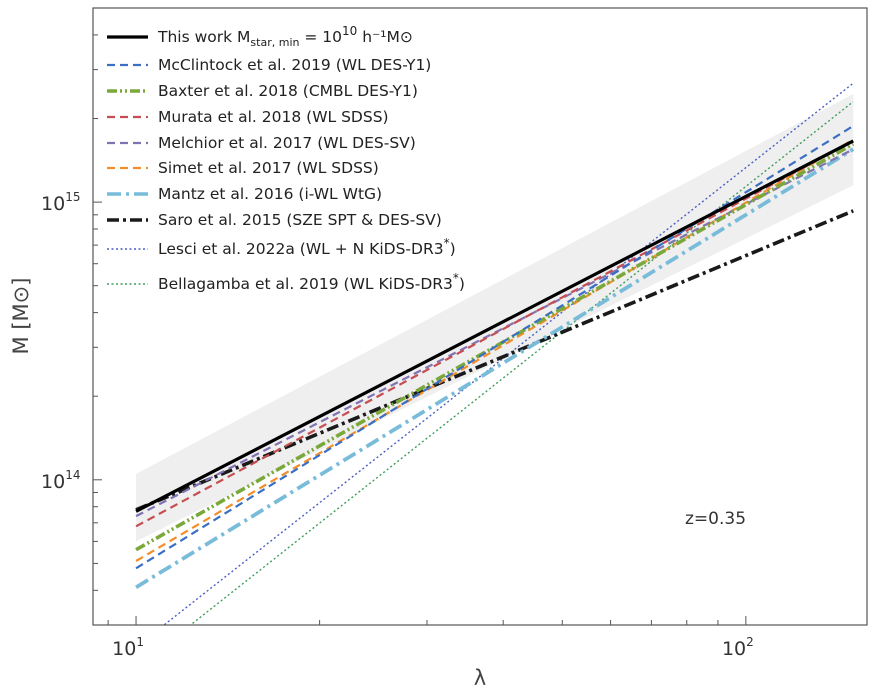 The height and width of the screenshot is (694, 878). Describe the element at coordinates (128, 647) in the screenshot. I see `x-tick-label-0: 10¹` at that location.